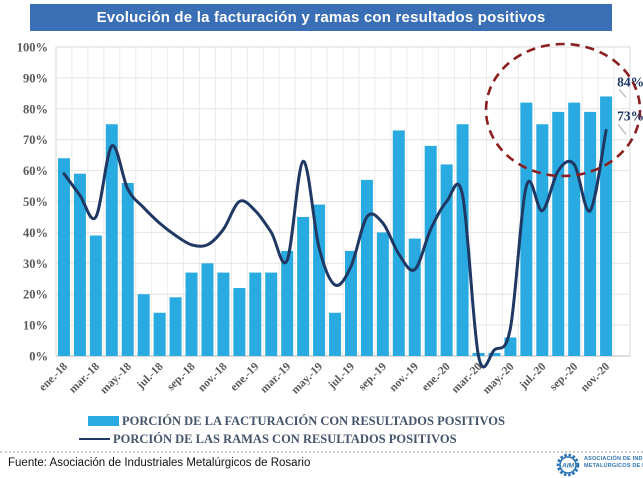 The width and height of the screenshot is (643, 478). I want to click on y-tick-10%: 10%, so click(35, 326).